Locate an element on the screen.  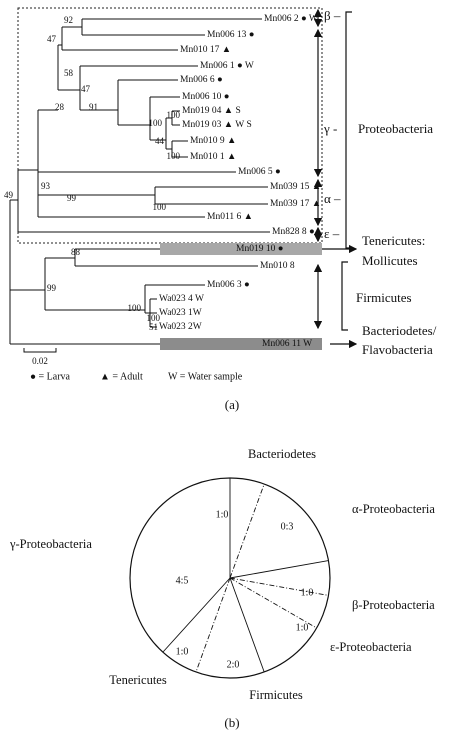
ratio-label: 2:0 is located at coordinates (233, 664).